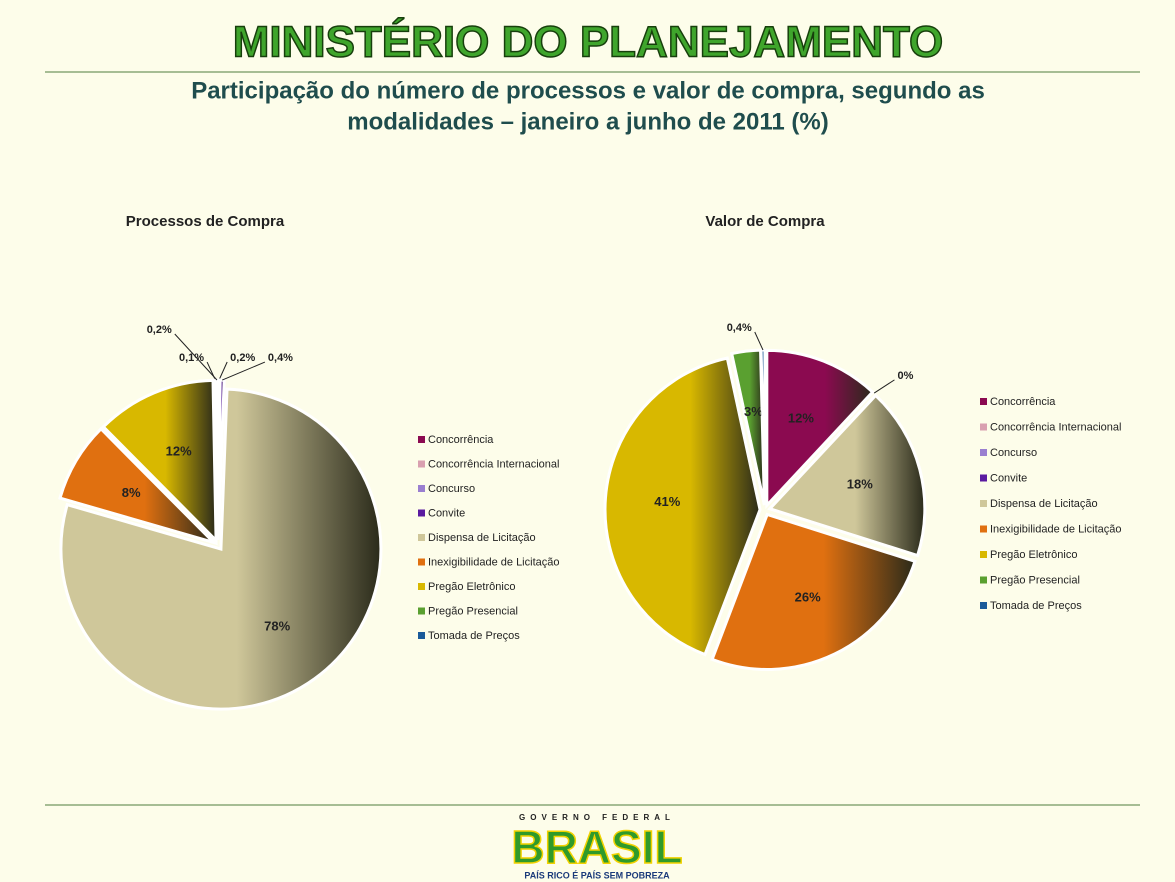 This screenshot has height=882, width=1175. What do you see at coordinates (597, 817) in the screenshot?
I see `footer-top: GOVERNO FEDERAL` at bounding box center [597, 817].